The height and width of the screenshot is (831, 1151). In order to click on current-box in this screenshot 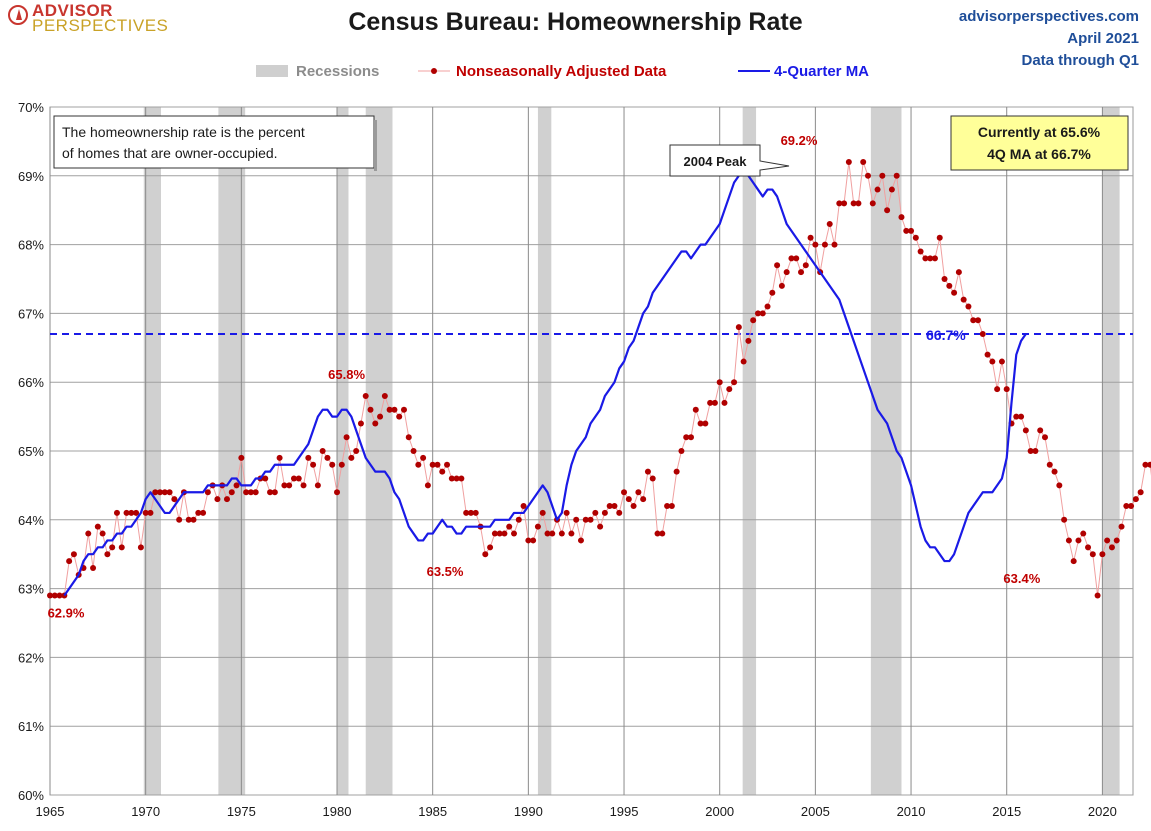, I will do `click(1039, 143)`.